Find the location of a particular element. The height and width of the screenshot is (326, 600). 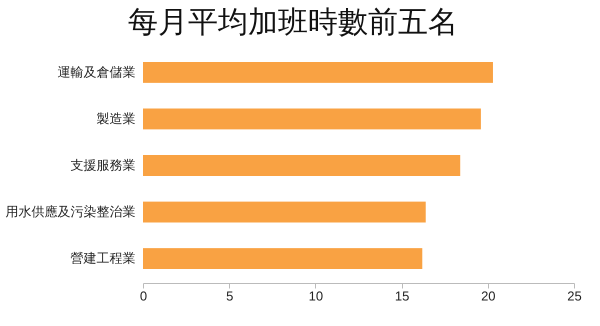

x-tick-label: 20 is located at coordinates (488, 296).